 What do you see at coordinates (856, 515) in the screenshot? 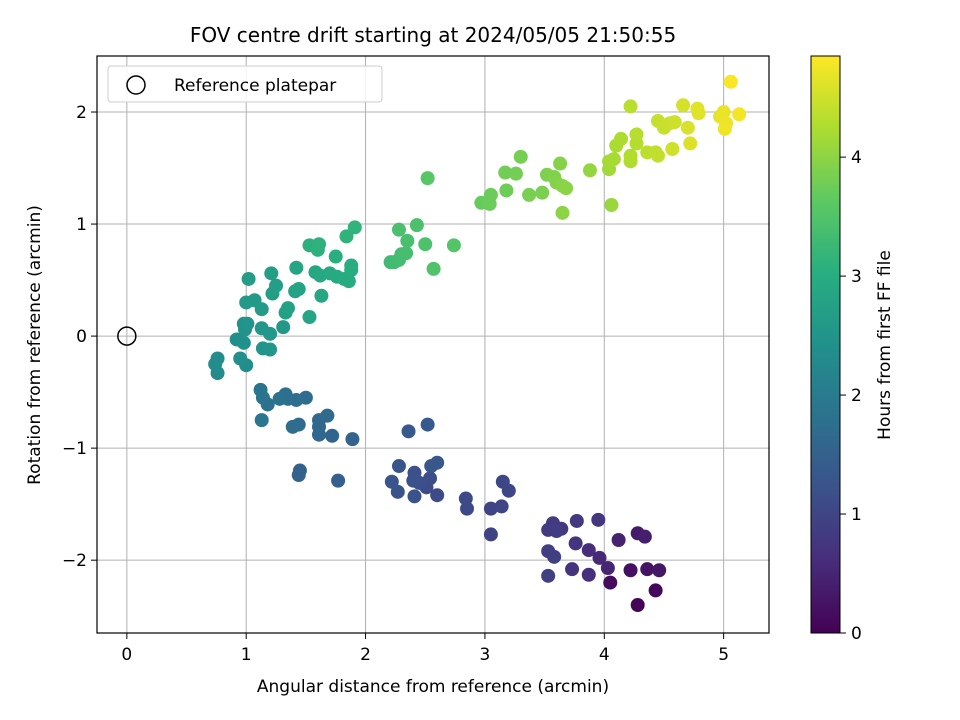
I see `colorbar-tick-label: 1` at bounding box center [856, 515].